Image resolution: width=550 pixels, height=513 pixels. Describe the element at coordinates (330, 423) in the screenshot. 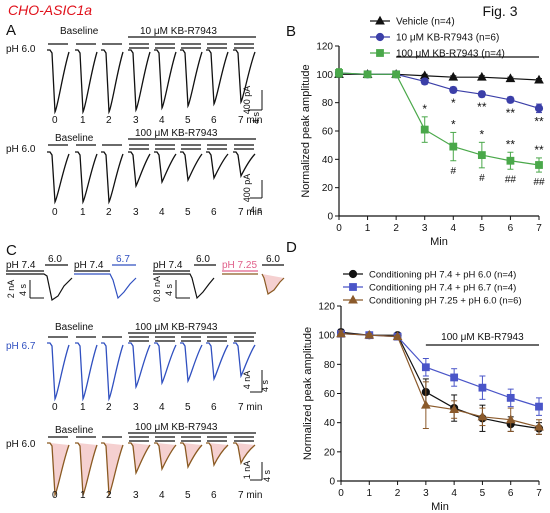

I see `y-tick-label: 40` at that location.